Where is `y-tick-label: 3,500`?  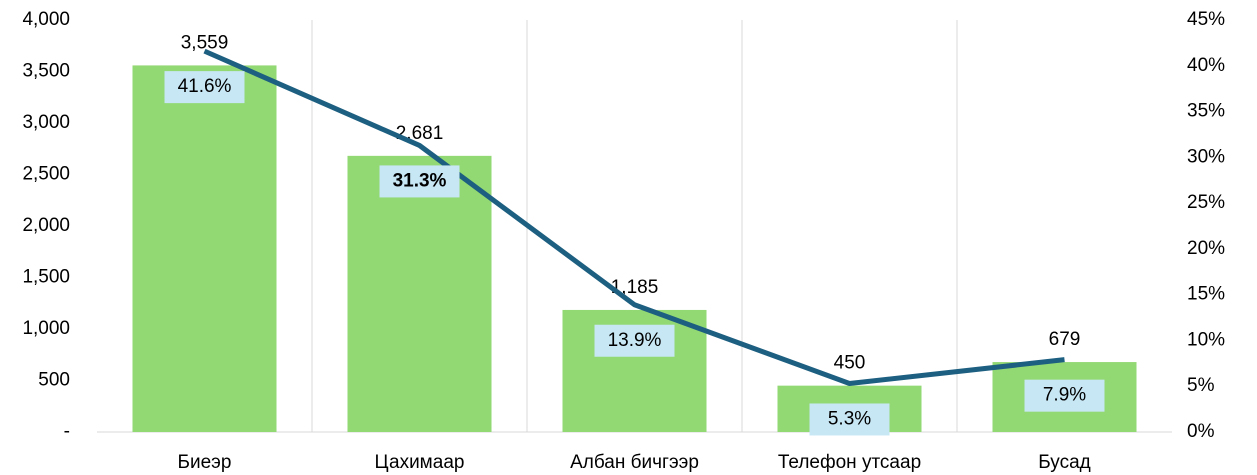
y-tick-label: 3,500 is located at coordinates (46, 71).